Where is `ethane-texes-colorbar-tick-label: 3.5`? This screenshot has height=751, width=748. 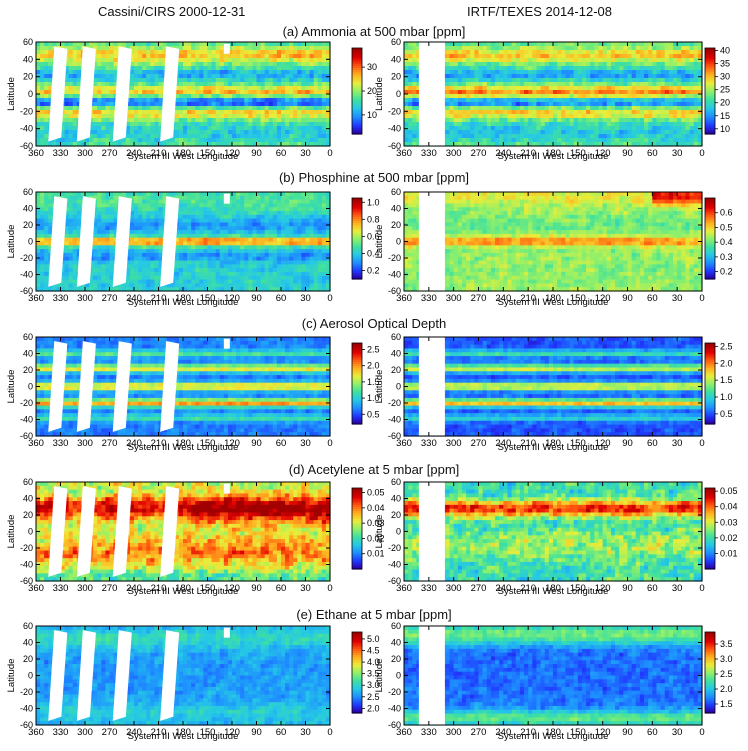
ethane-texes-colorbar-tick-label: 3.5 is located at coordinates (726, 644).